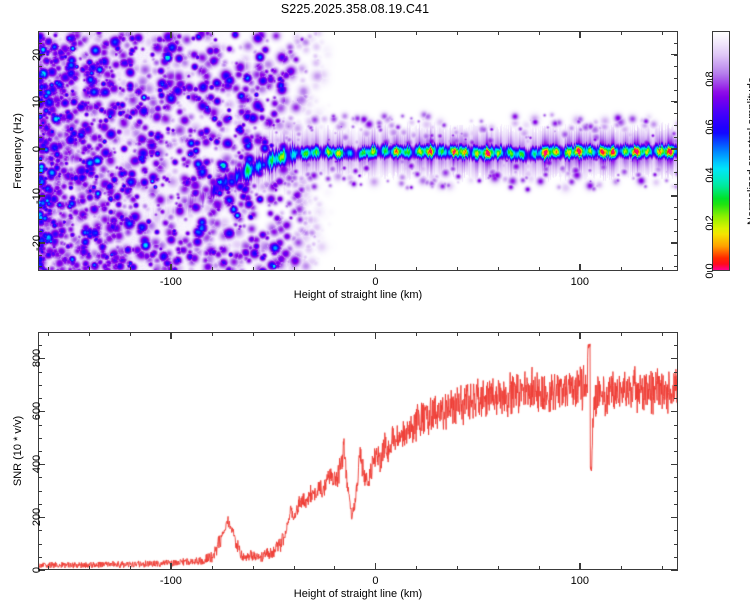  What do you see at coordinates (355, 9) in the screenshot?
I see `figure-title: S225.2025.358.08.19.C41` at bounding box center [355, 9].